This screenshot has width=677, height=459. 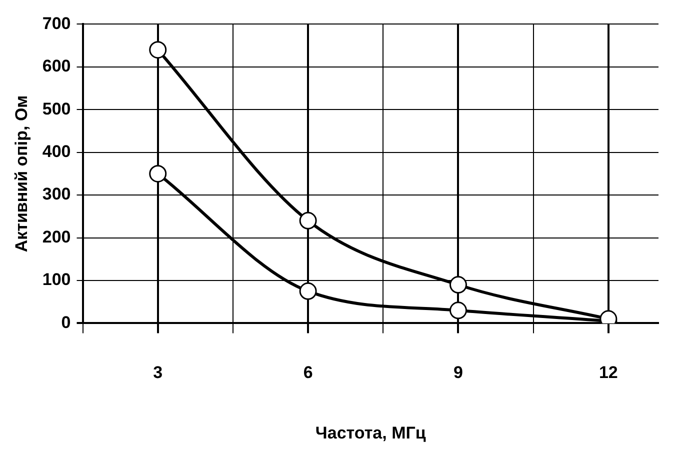 What do you see at coordinates (56, 236) in the screenshot?
I see `y-tick-label: 200` at bounding box center [56, 236].